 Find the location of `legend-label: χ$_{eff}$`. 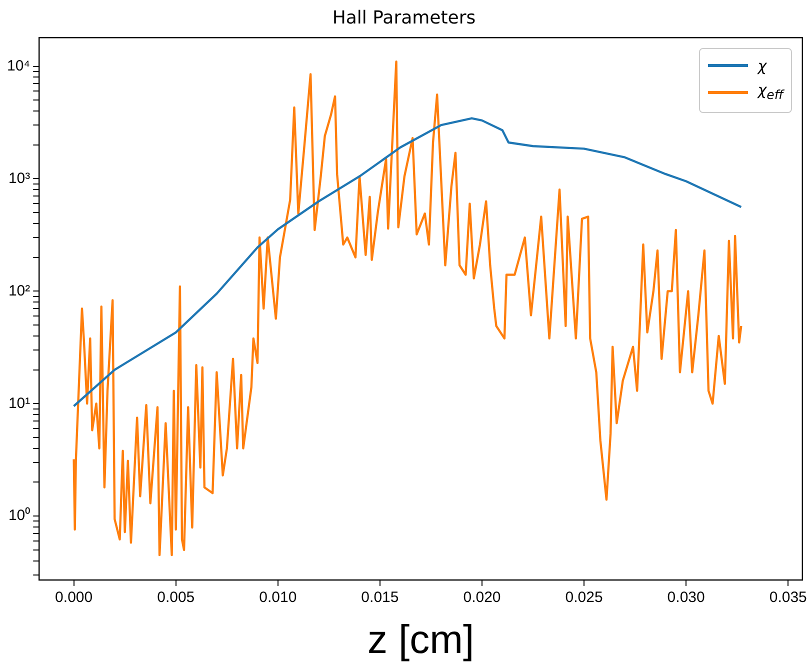

legend-label: χ$_{eff}$ is located at coordinates (771, 92).